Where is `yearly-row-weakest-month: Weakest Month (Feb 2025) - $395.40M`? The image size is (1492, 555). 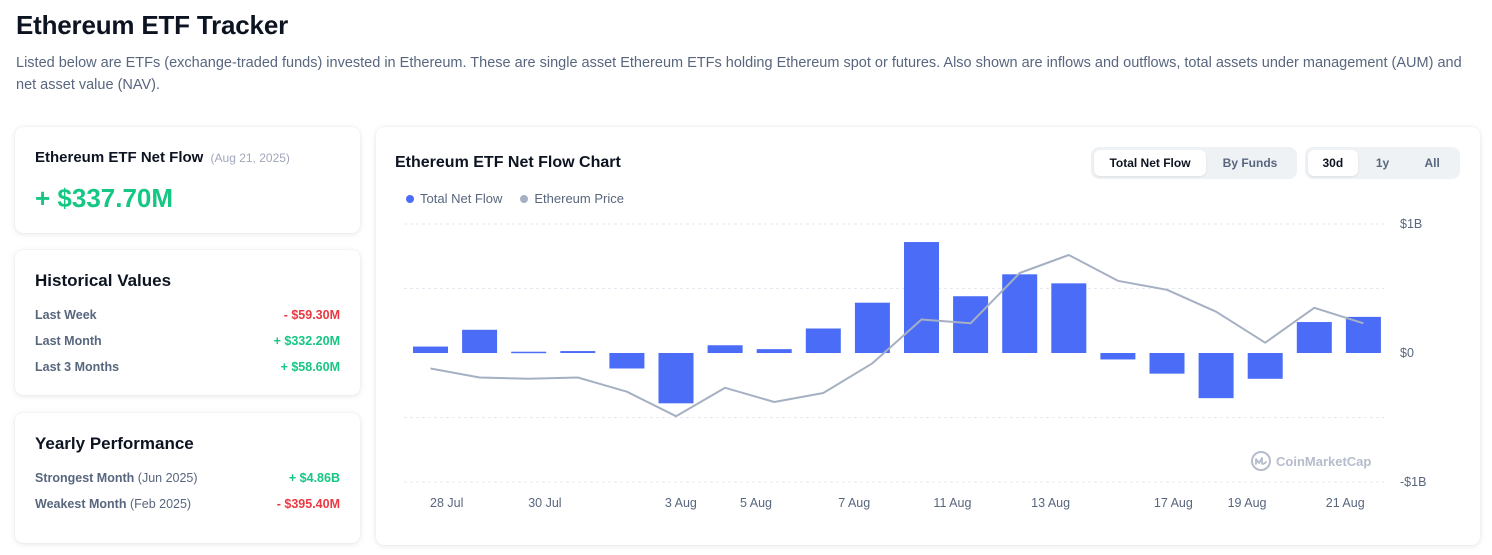 yearly-row-weakest-month: Weakest Month (Feb 2025) - $395.40M is located at coordinates (187, 504).